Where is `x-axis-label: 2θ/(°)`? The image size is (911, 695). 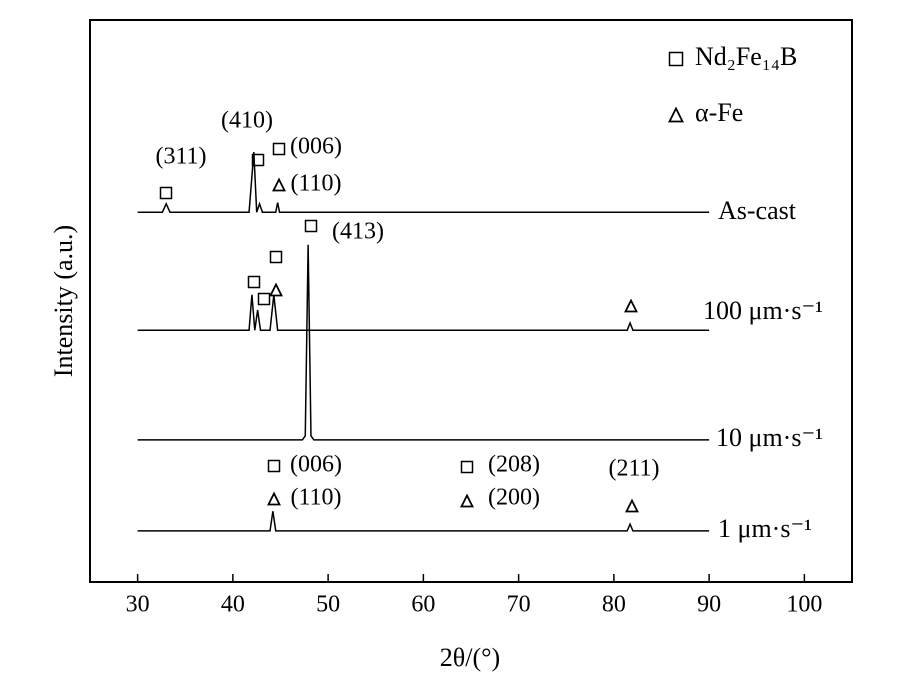 x-axis-label: 2θ/(°) is located at coordinates (470, 657).